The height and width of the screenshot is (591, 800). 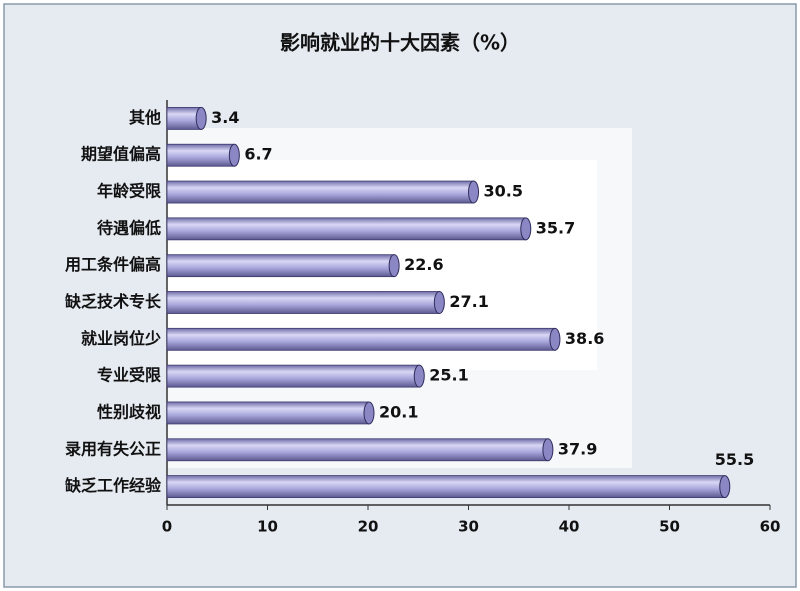 I want to click on value-label: 37.9, so click(x=577, y=448).